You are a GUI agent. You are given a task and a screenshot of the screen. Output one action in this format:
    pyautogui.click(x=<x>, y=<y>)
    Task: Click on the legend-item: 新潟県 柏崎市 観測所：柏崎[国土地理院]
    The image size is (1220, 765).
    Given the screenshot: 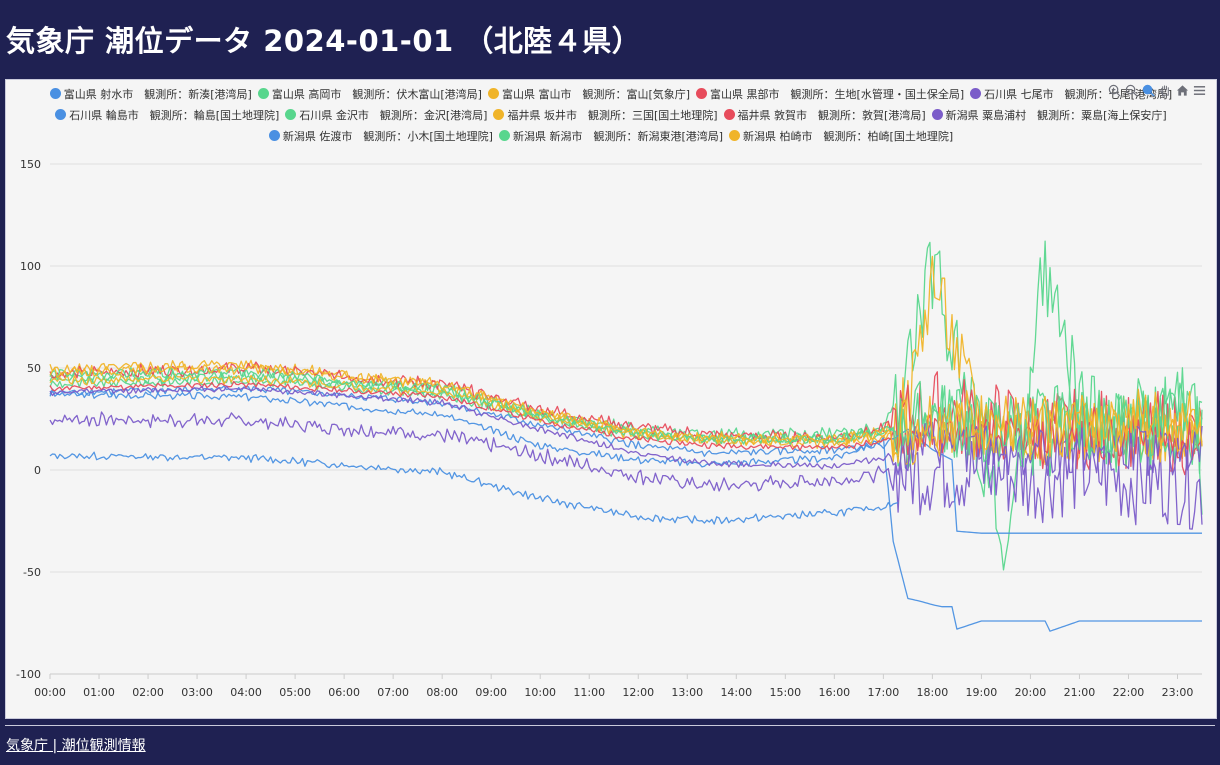 What is the action you would take?
    pyautogui.click(x=841, y=136)
    